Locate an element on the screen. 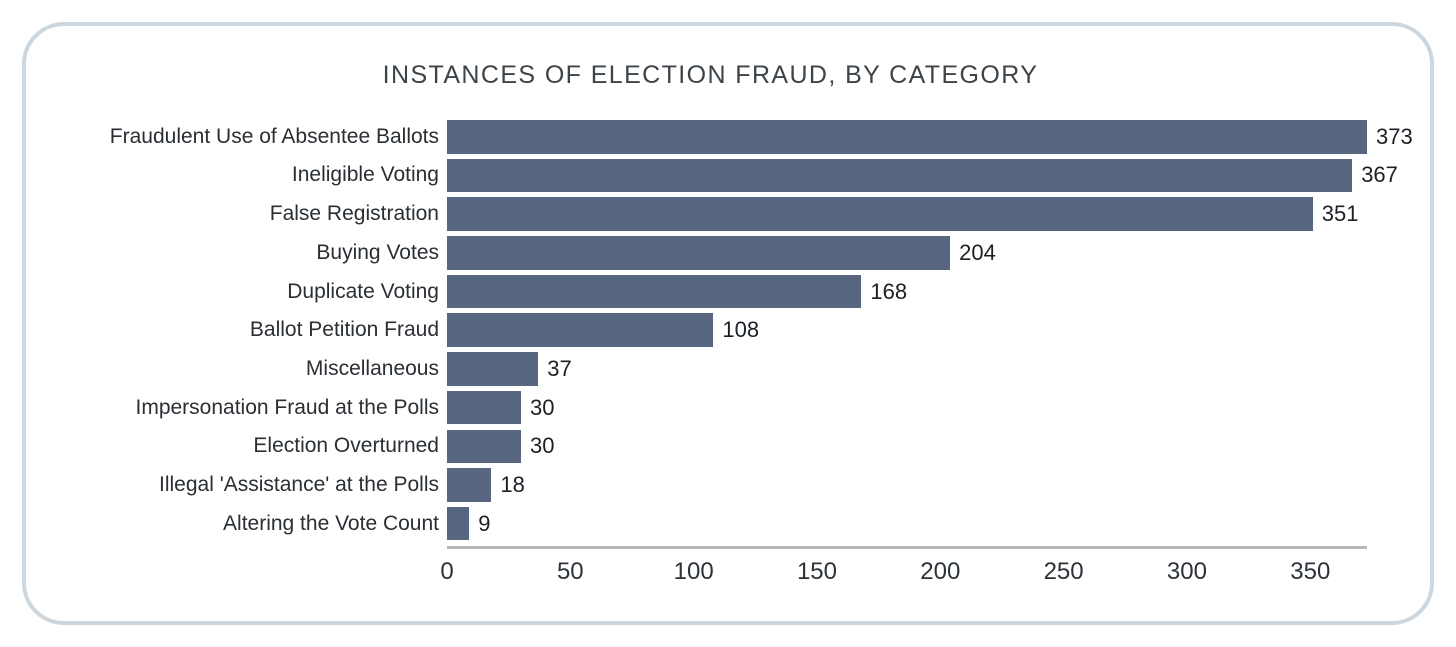 The image size is (1456, 647). bar-track: 108 is located at coordinates (907, 330).